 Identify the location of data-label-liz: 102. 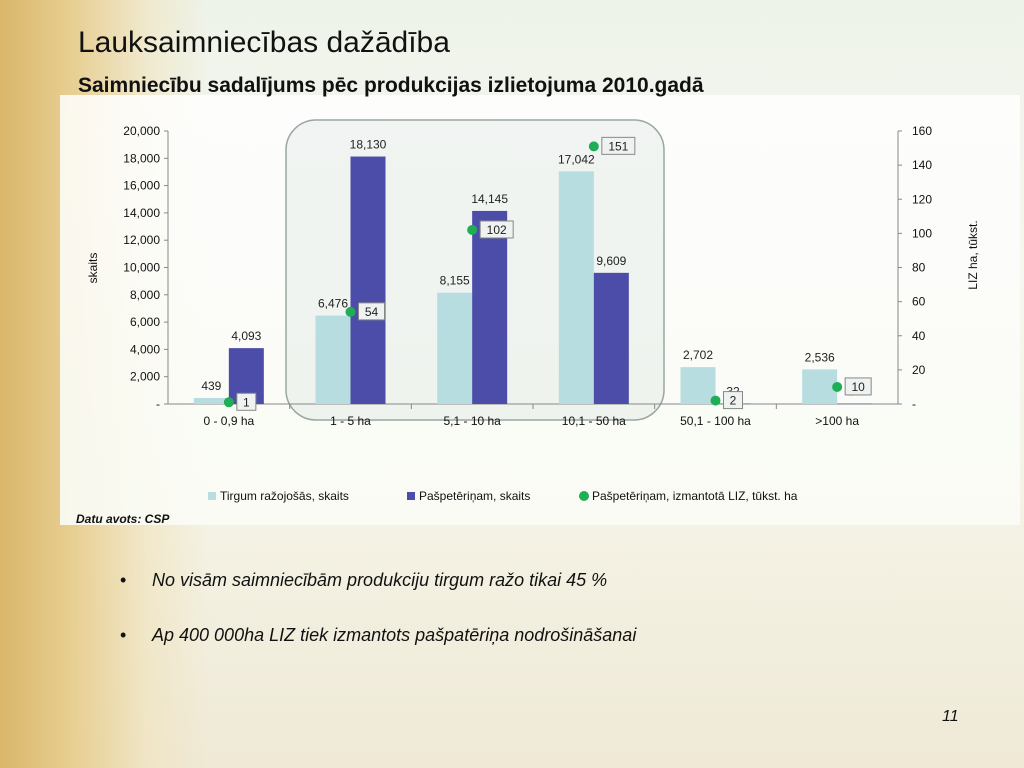
(497, 230).